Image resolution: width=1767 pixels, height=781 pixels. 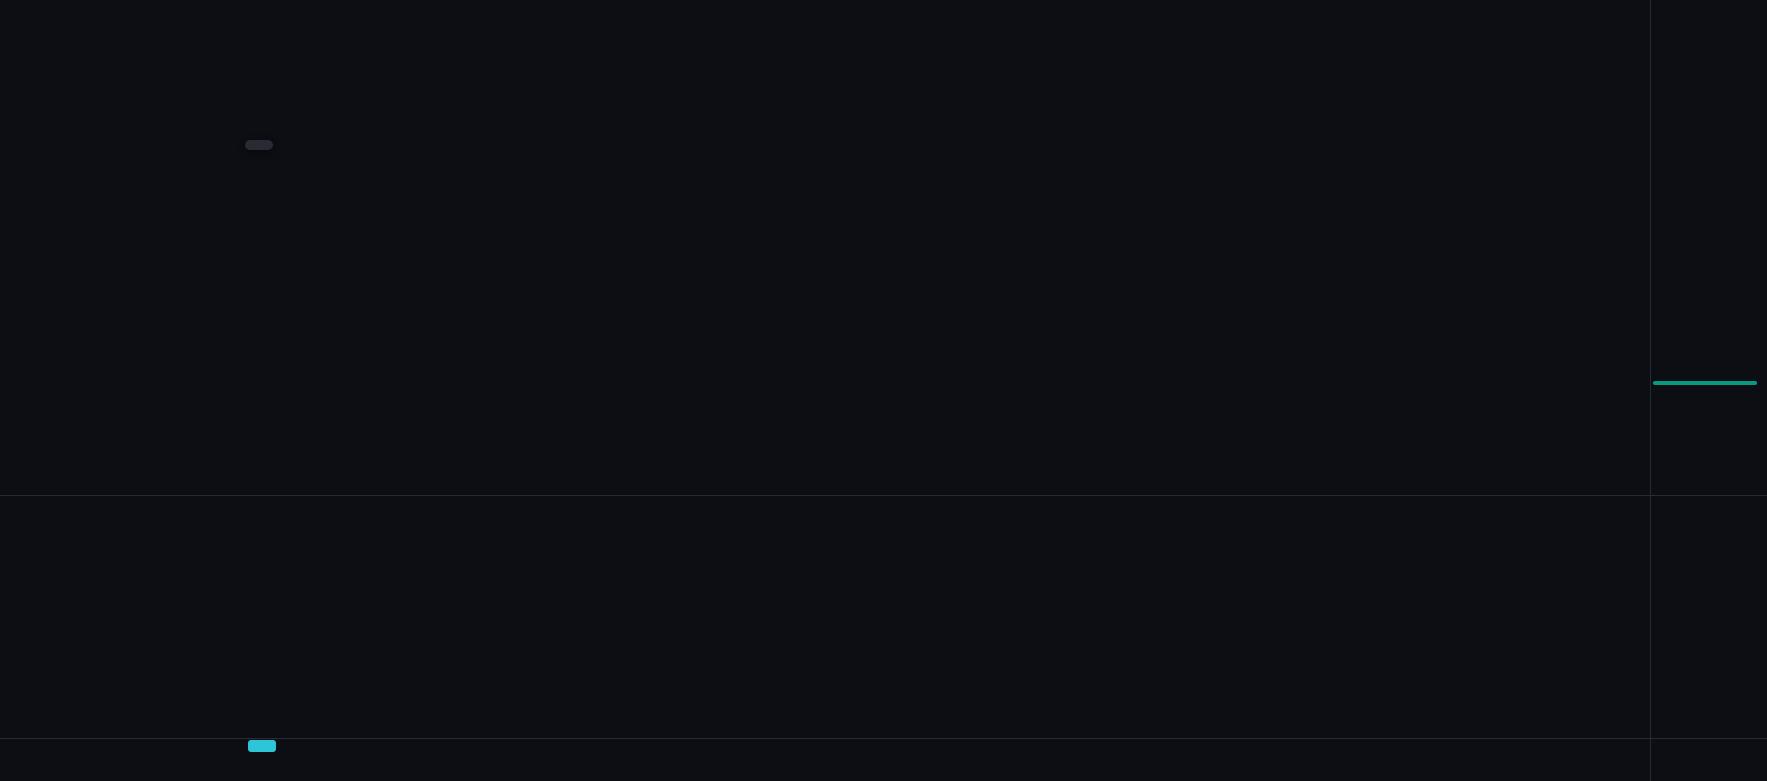 What do you see at coordinates (1705, 383) in the screenshot?
I see `last-price-badge` at bounding box center [1705, 383].